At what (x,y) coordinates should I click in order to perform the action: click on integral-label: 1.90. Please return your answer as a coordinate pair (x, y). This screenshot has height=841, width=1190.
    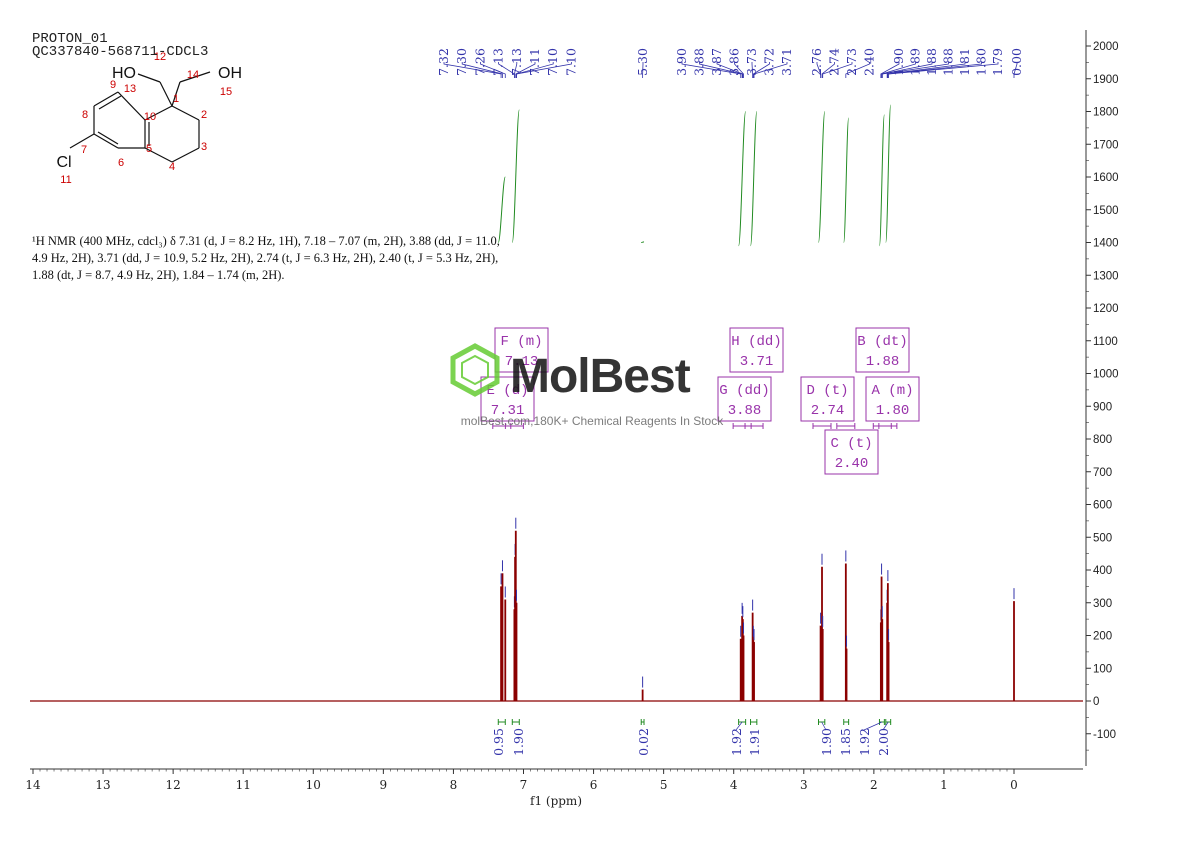
    Looking at the image, I should click on (518, 742).